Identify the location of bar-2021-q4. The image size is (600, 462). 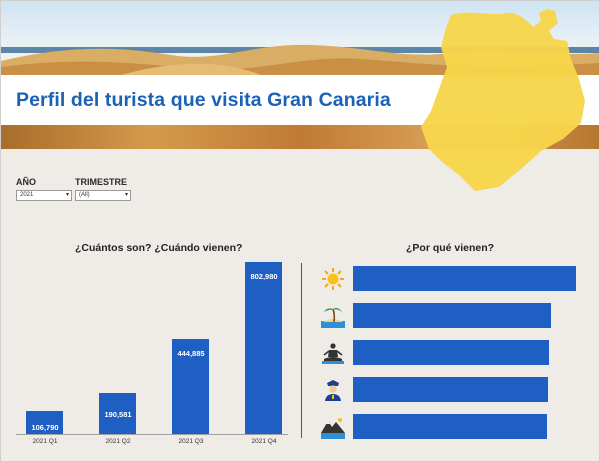
(263, 348).